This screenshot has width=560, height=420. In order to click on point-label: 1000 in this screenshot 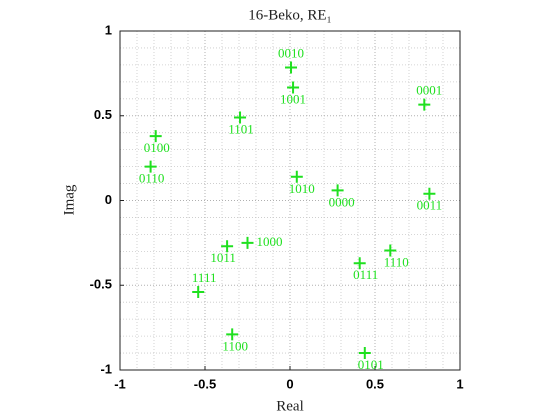, I will do `click(270, 241)`.